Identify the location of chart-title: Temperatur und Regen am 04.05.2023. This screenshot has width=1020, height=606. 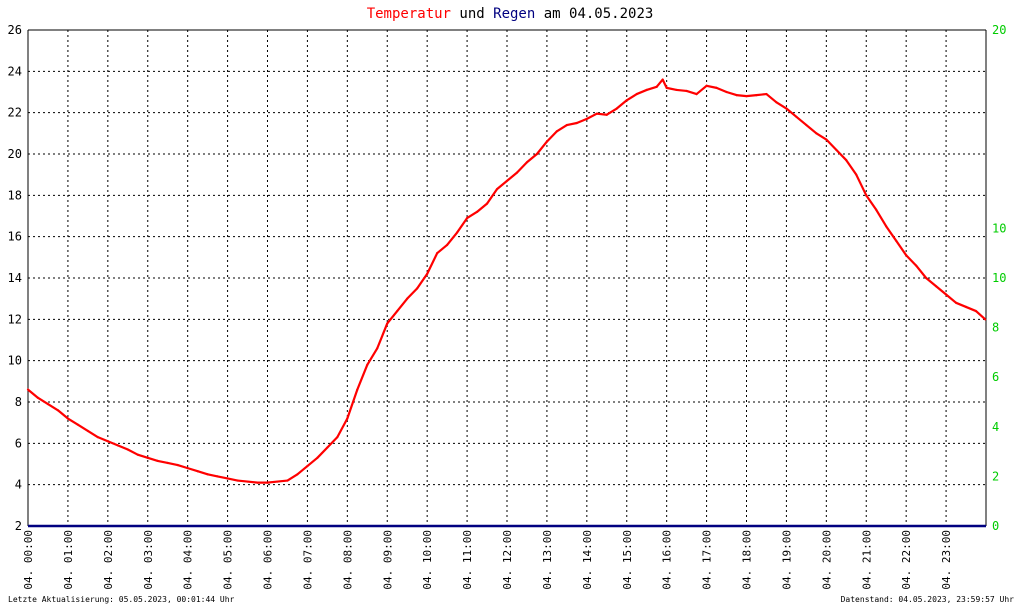
(510, 14).